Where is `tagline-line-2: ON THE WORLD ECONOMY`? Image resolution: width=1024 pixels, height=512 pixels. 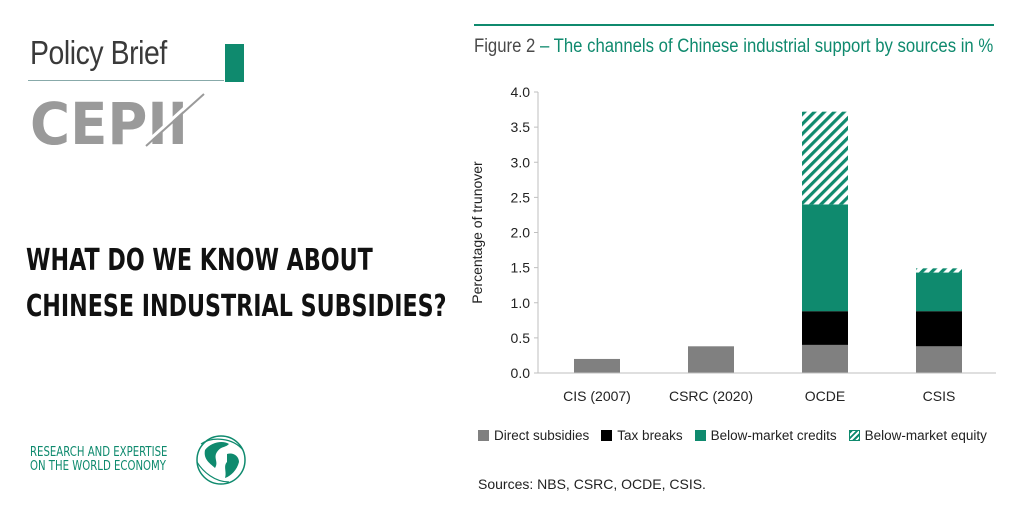 tagline-line-2: ON THE WORLD ECONOMY is located at coordinates (98, 466).